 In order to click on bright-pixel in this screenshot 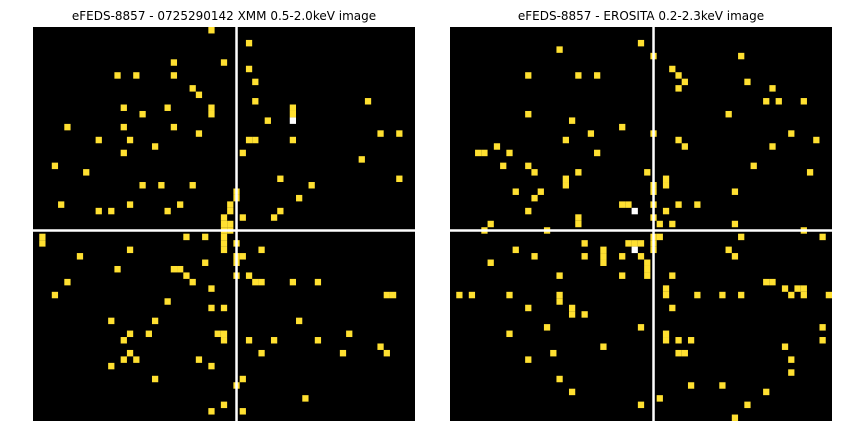, I will do `click(293, 120)`.